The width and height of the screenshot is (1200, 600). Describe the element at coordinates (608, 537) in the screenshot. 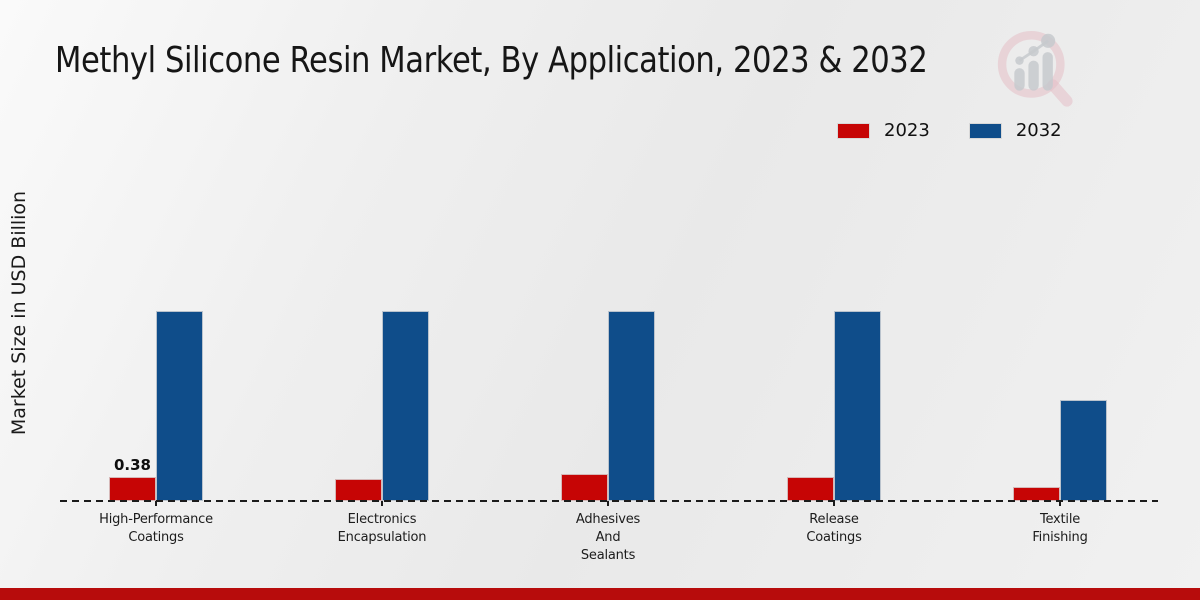

I see `category-label: Adhesives And Sealants` at that location.